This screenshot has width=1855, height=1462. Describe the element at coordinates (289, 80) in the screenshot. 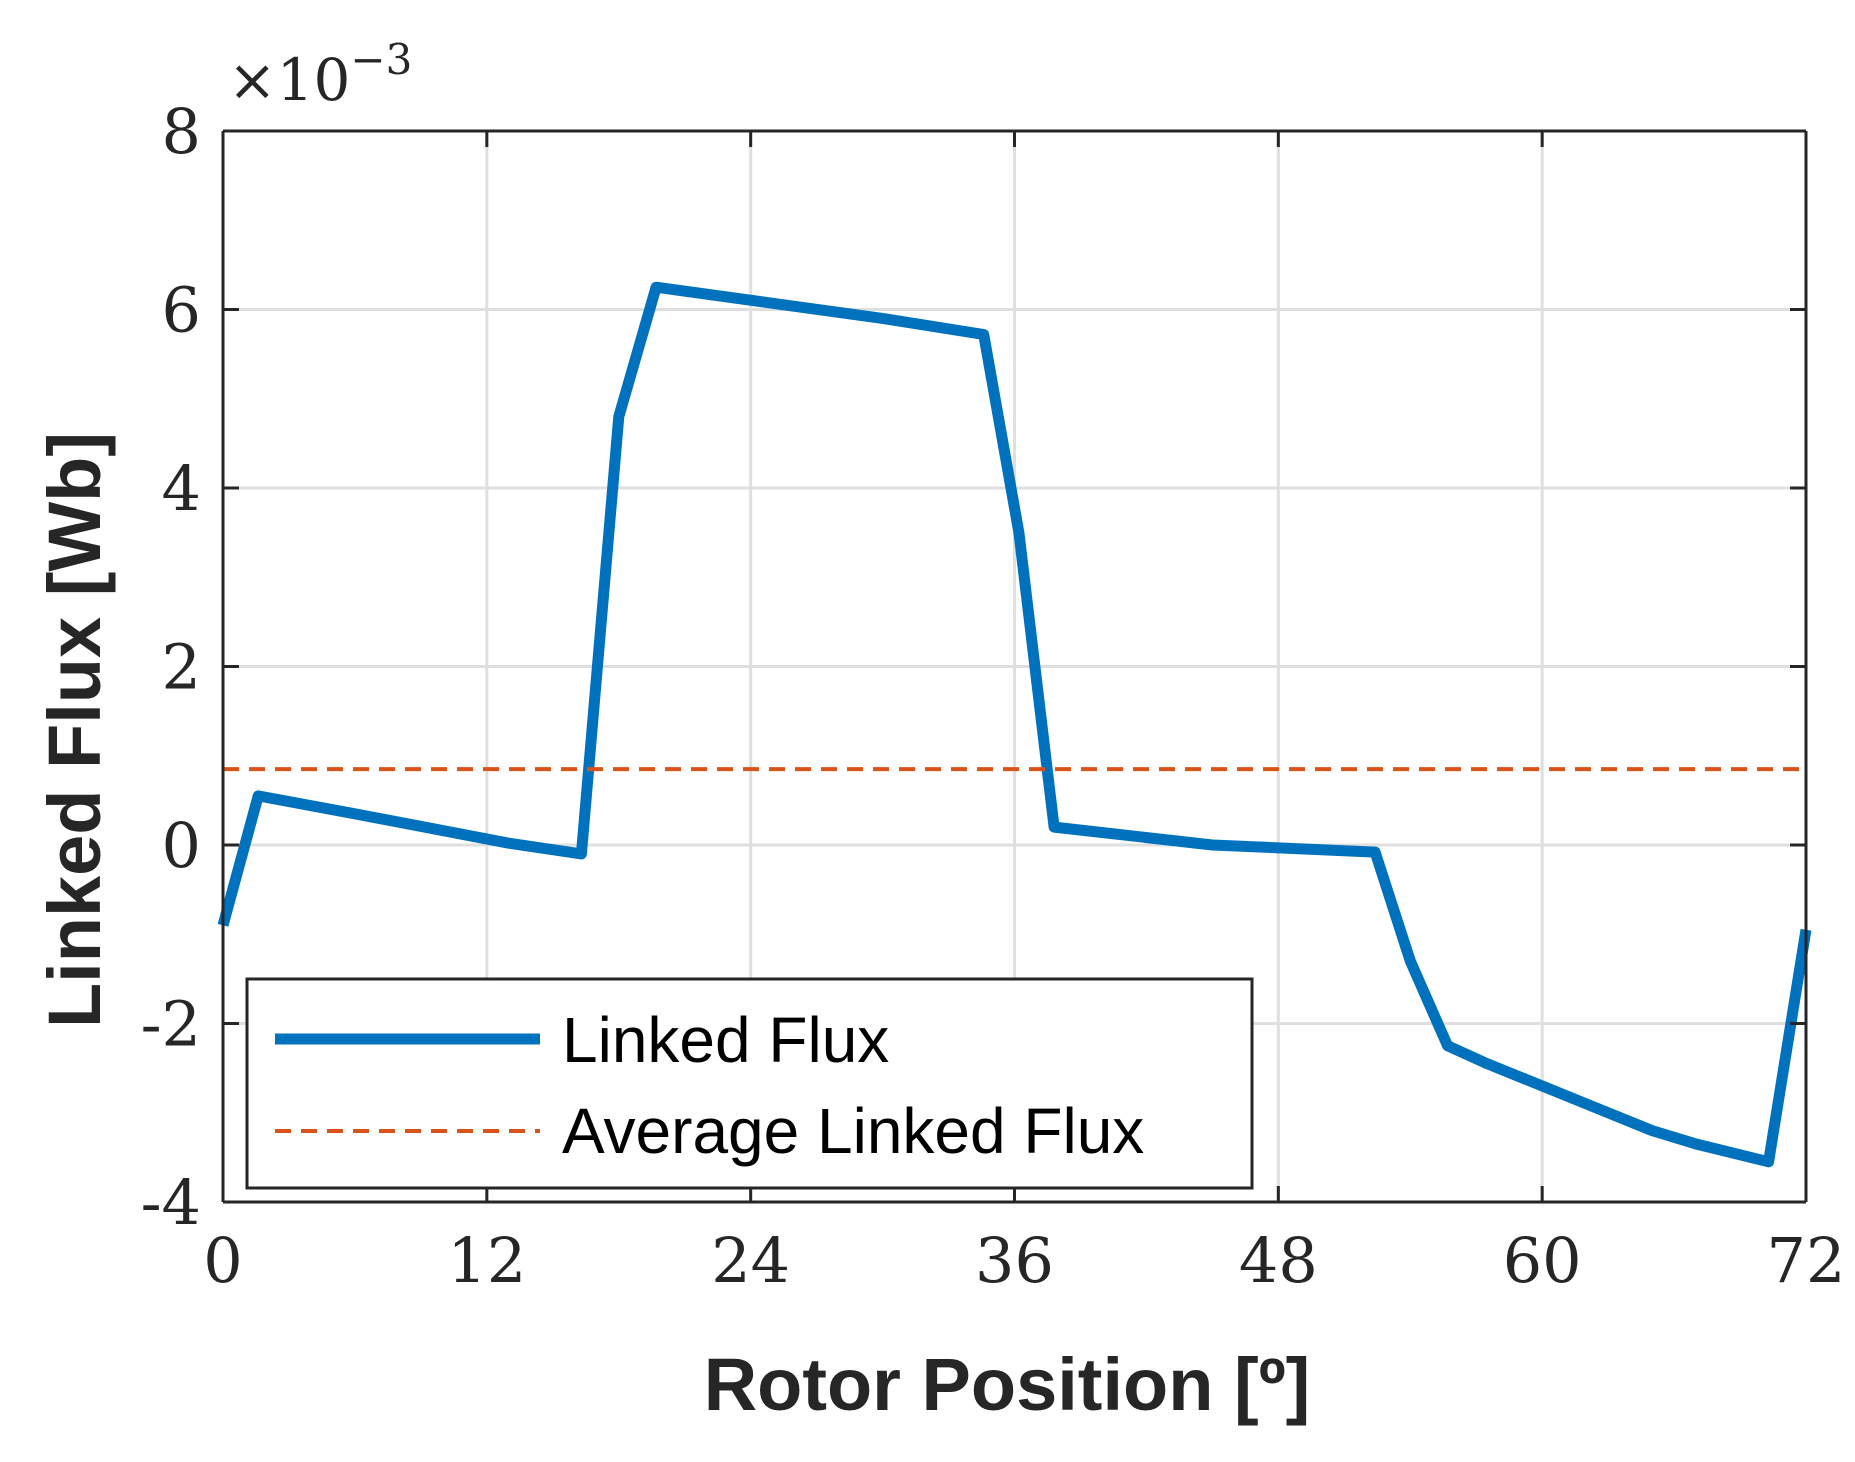

I see `y-multiplier-base: ×10` at that location.